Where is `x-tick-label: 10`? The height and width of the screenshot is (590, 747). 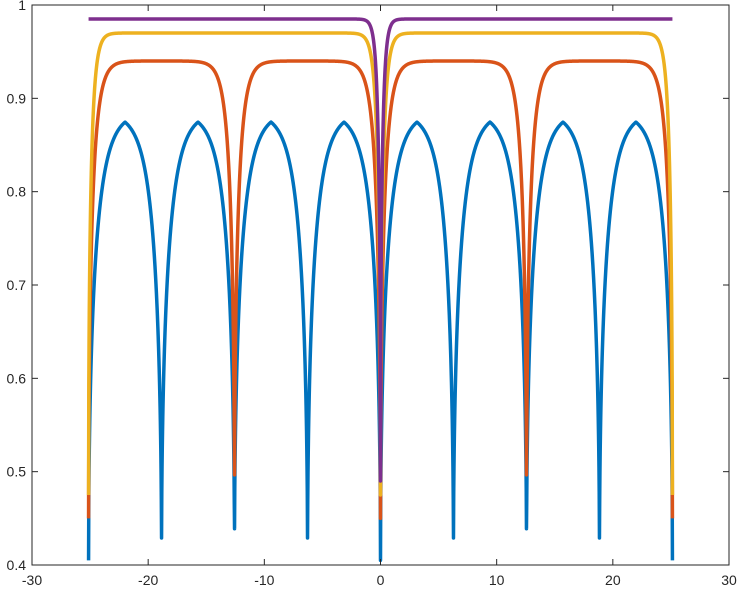
x-tick-label: 10 is located at coordinates (497, 580).